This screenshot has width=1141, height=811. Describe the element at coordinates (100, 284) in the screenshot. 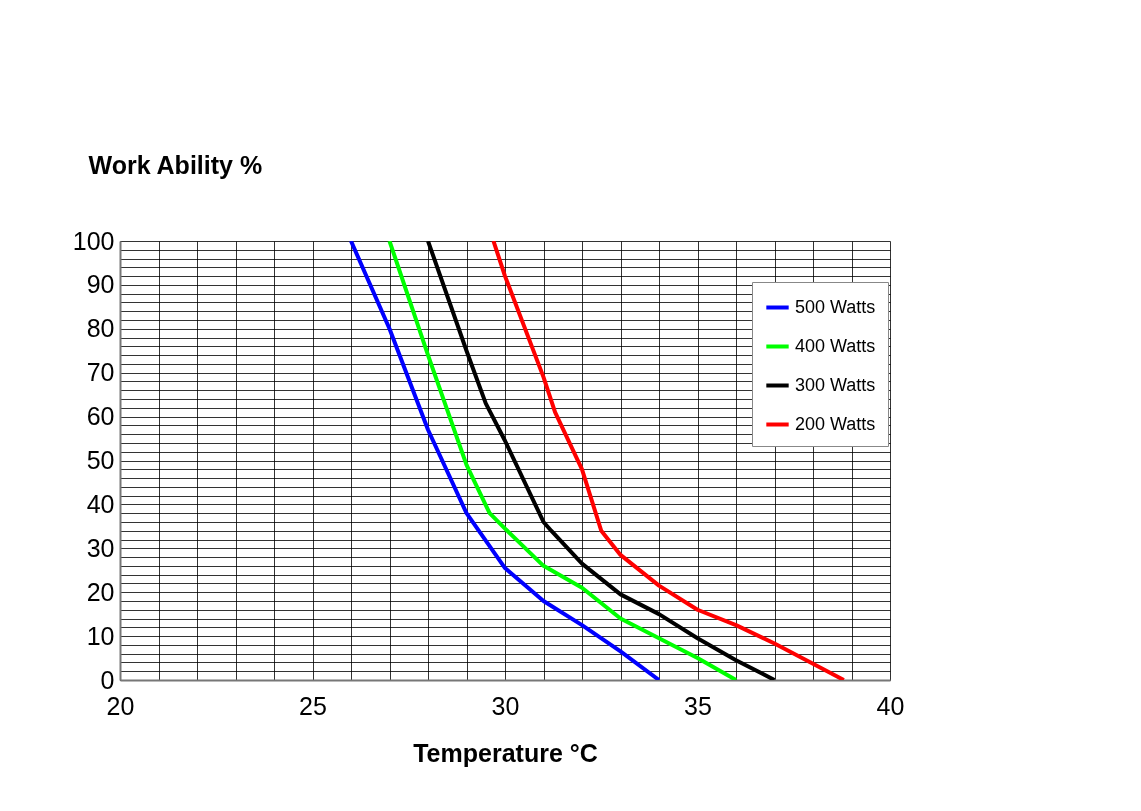

I see `y-tick-label: 90` at that location.